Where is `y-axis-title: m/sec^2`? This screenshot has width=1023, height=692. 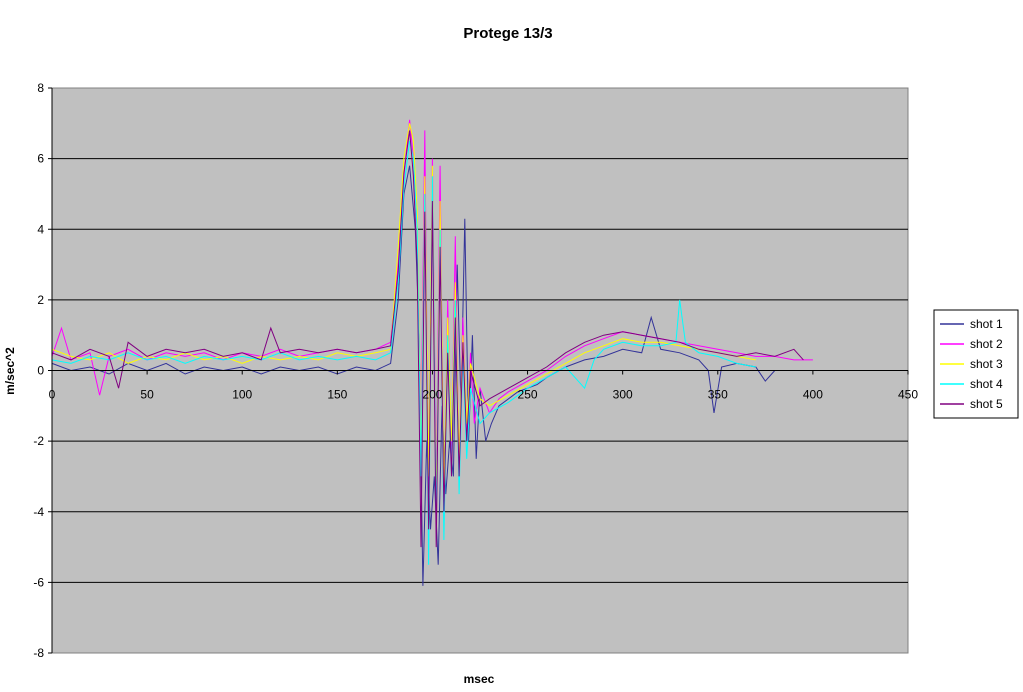
y-axis-title: m/sec^2 is located at coordinates (10, 371).